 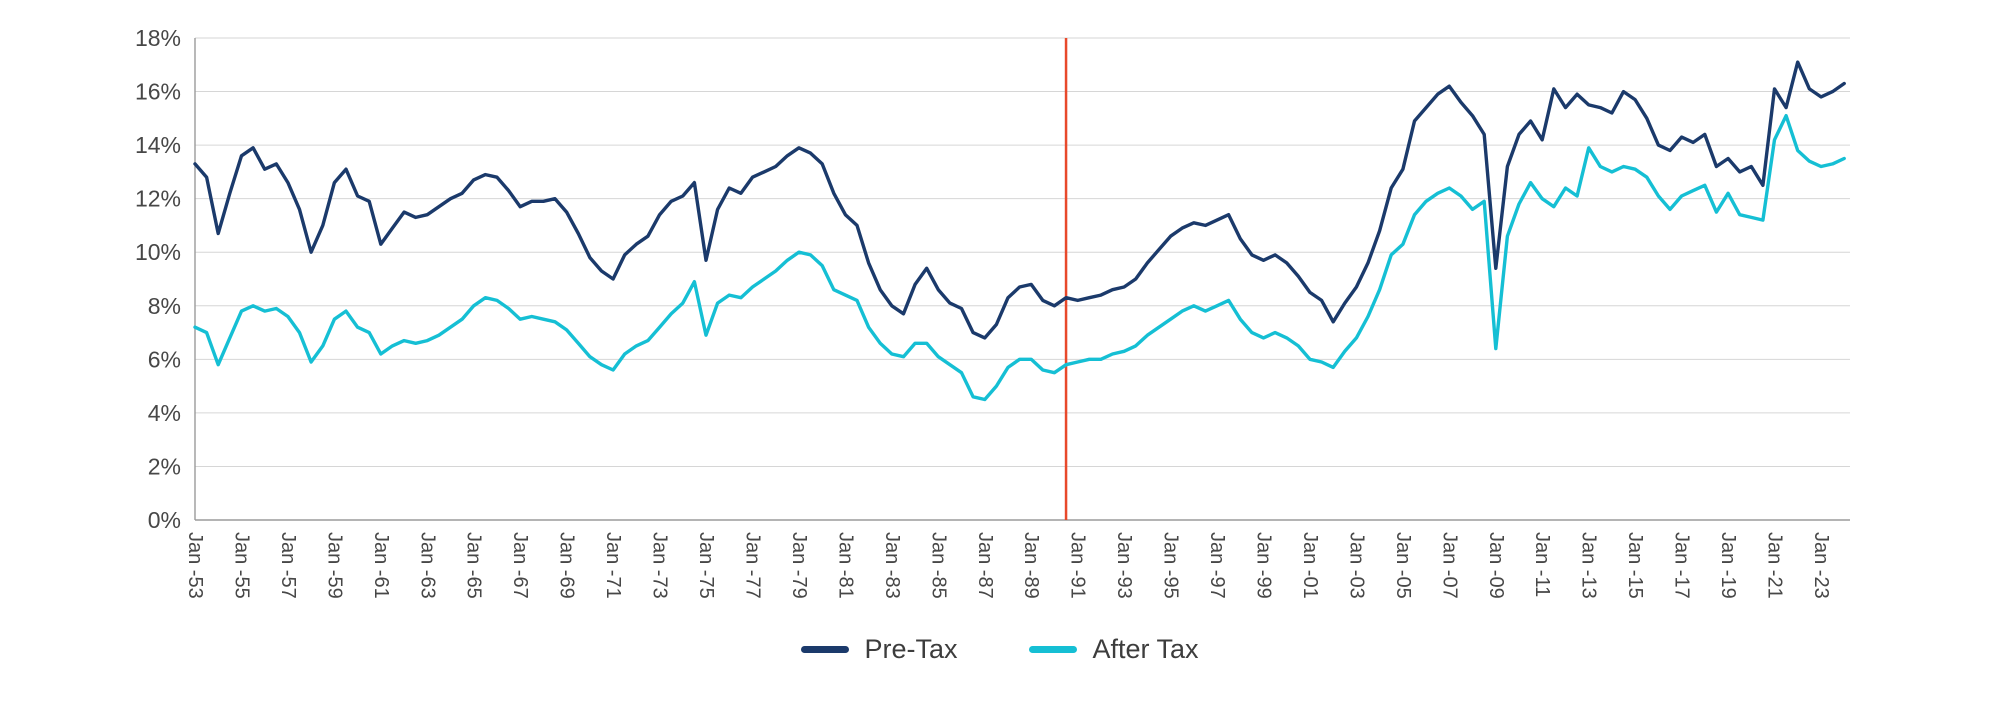 What do you see at coordinates (158, 252) in the screenshot?
I see `y-tick-label: 10%` at bounding box center [158, 252].